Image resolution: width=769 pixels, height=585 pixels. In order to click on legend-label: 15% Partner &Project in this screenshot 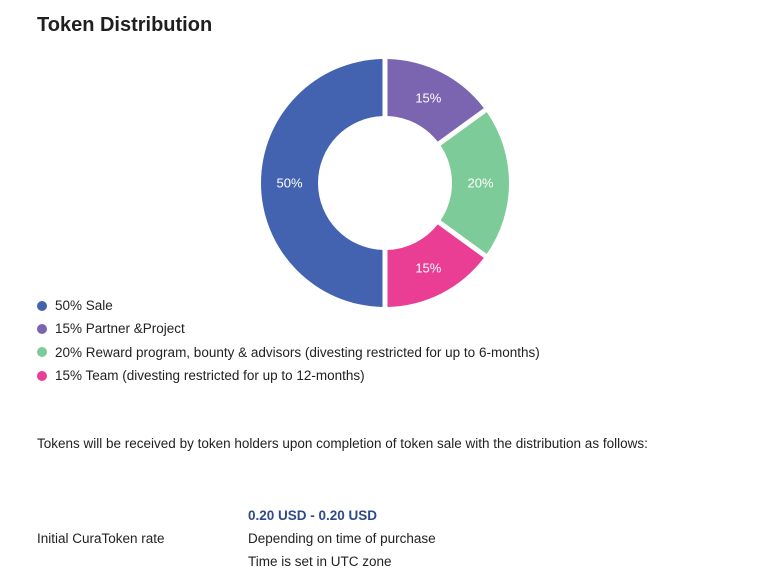, I will do `click(120, 329)`.